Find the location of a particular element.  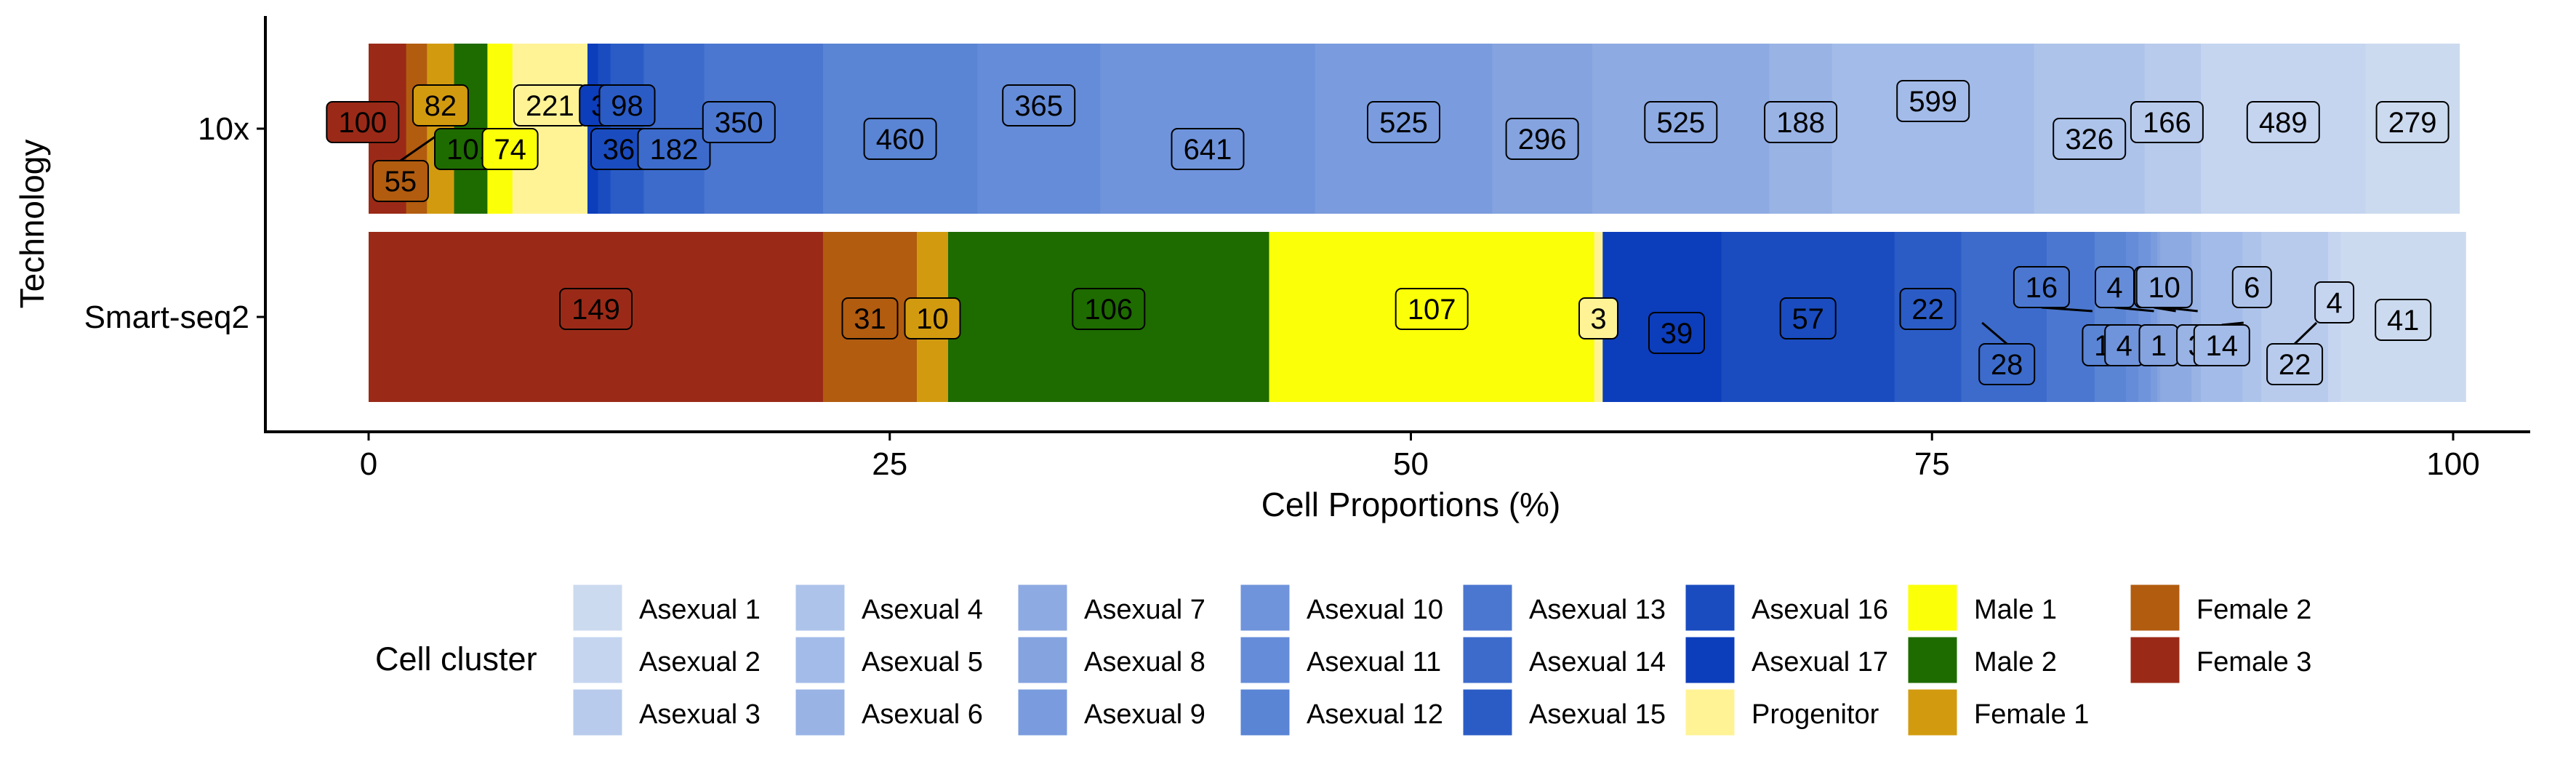

segment-label-10x-male-1: 74 is located at coordinates (510, 149).